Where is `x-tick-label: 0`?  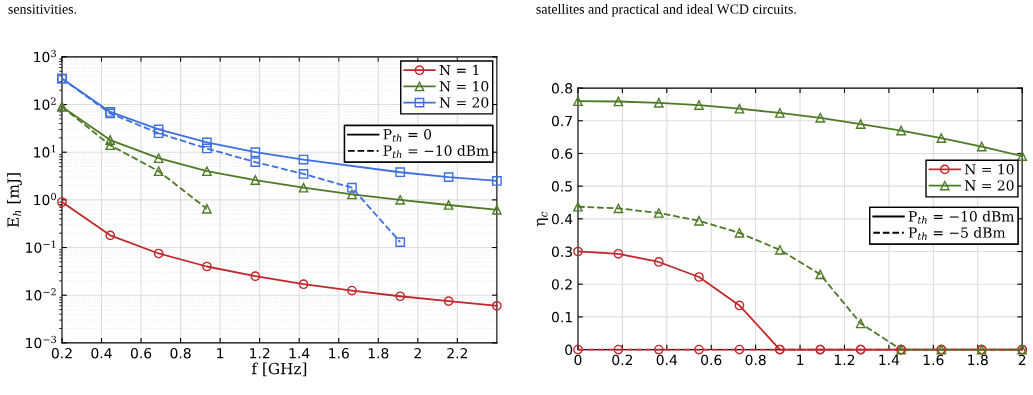
x-tick-label: 0 is located at coordinates (578, 360).